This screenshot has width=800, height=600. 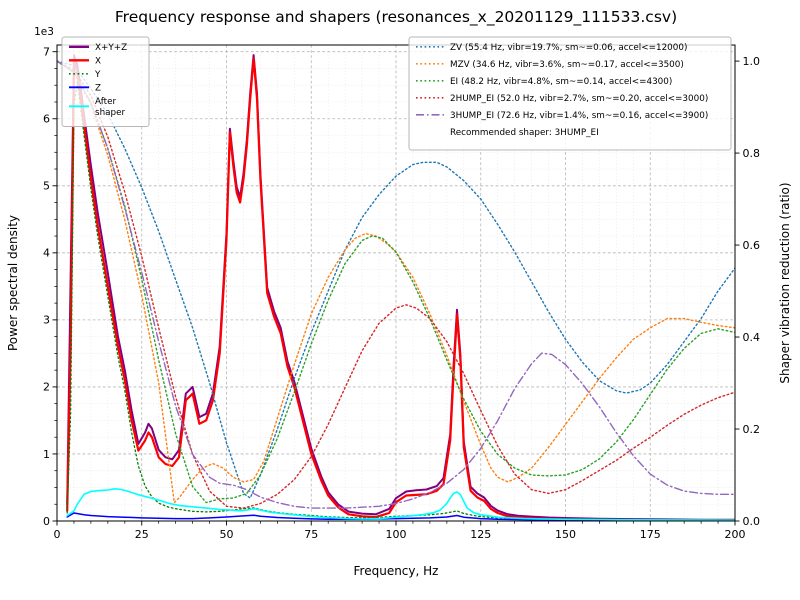 What do you see at coordinates (142, 534) in the screenshot?
I see `x-tick-label: 25` at bounding box center [142, 534].